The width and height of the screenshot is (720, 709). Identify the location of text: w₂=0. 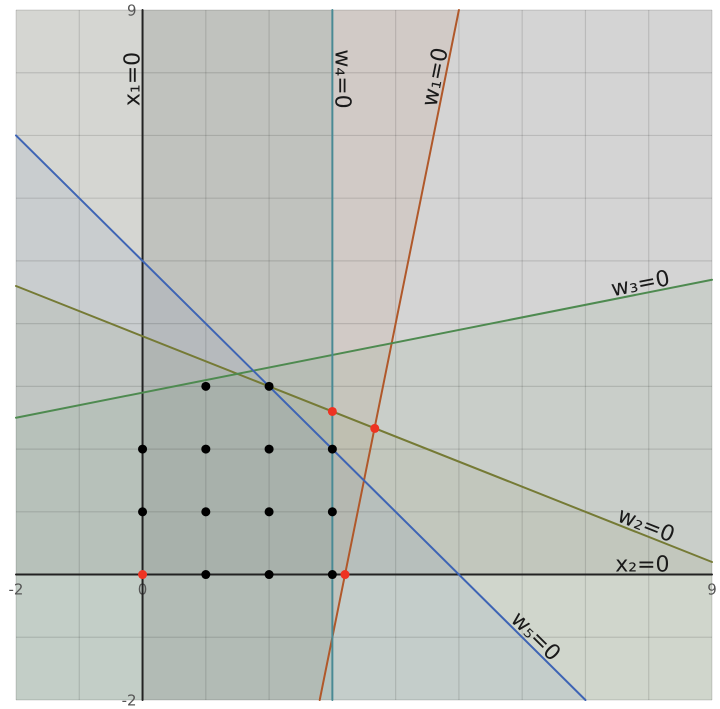
(646, 525).